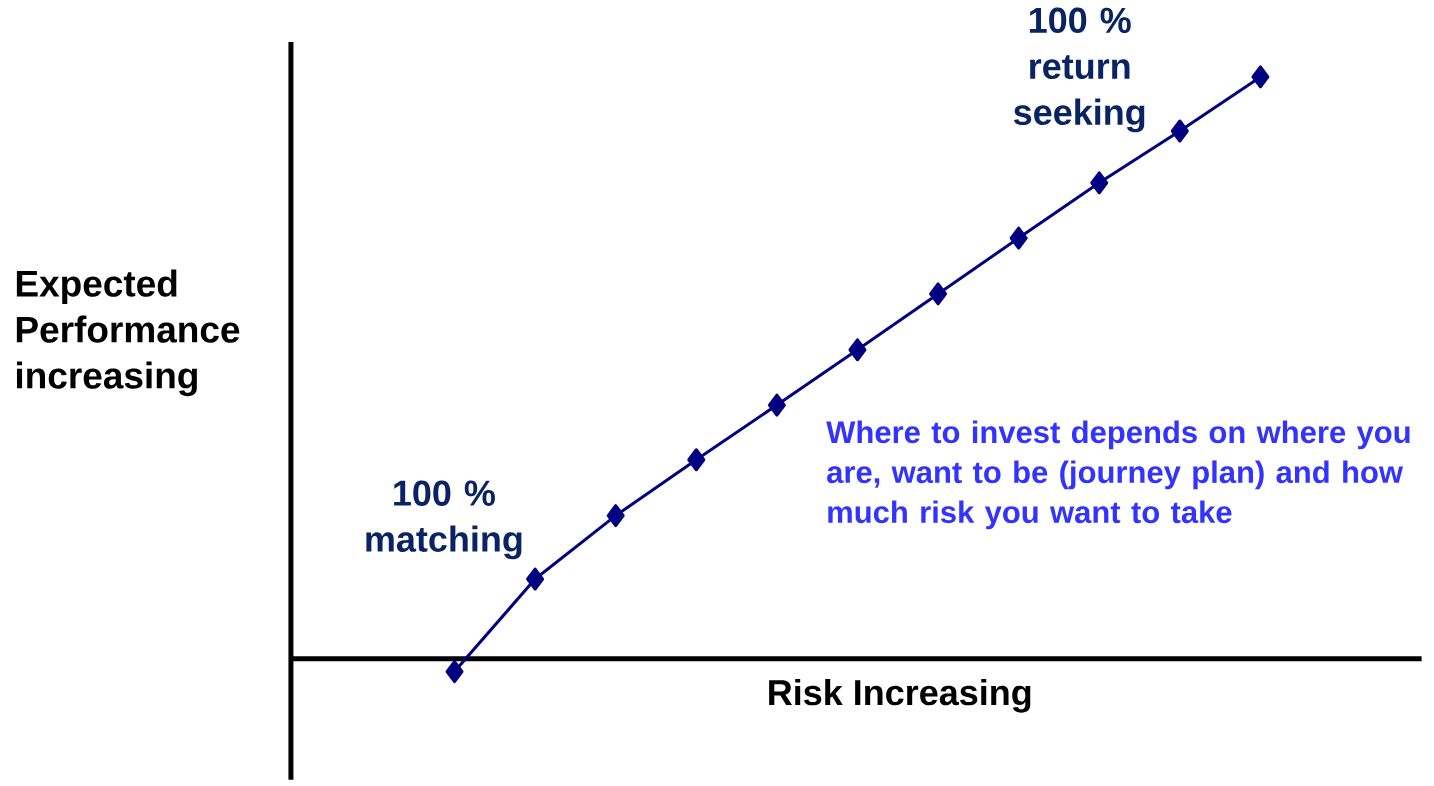  What do you see at coordinates (900, 696) in the screenshot?
I see `x-axis-title: Risk Increasing` at bounding box center [900, 696].